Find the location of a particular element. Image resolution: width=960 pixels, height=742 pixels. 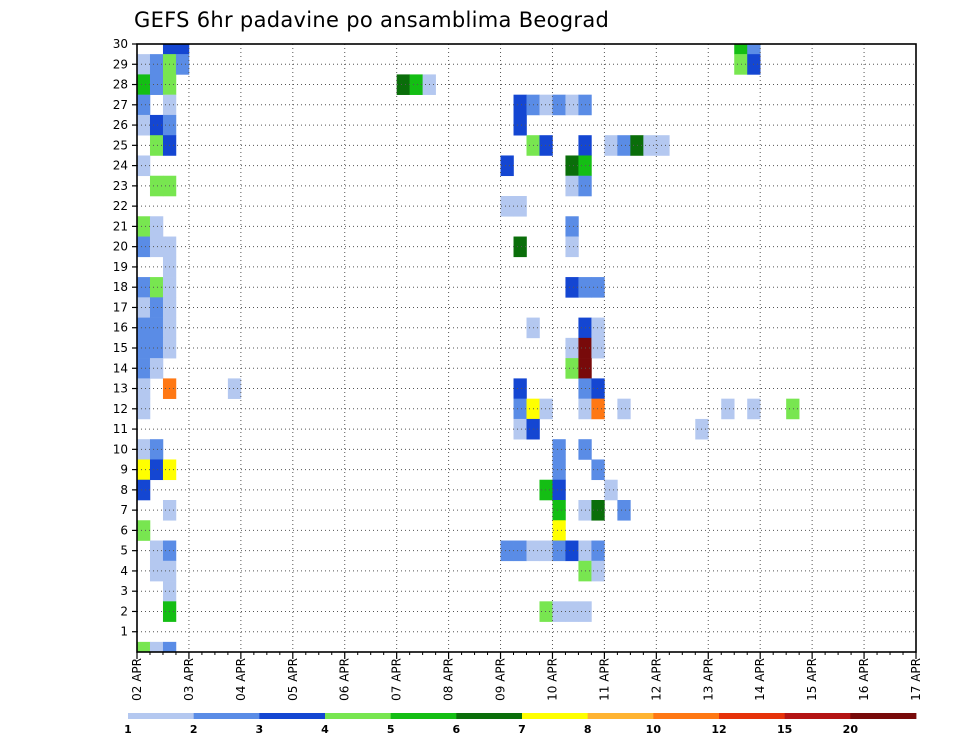

x-tick-label: 03 APR is located at coordinates (189, 679).